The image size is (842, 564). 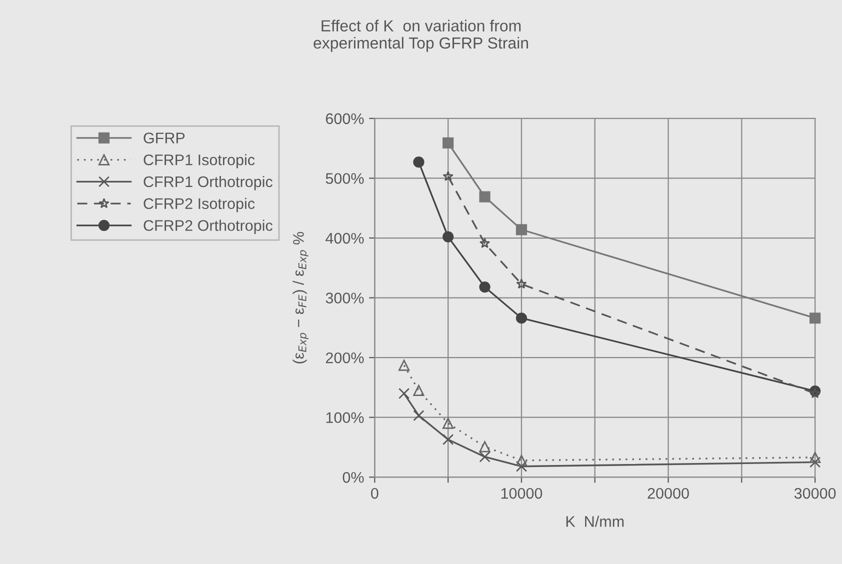 I want to click on y-tick-label: 500%, so click(x=345, y=178).